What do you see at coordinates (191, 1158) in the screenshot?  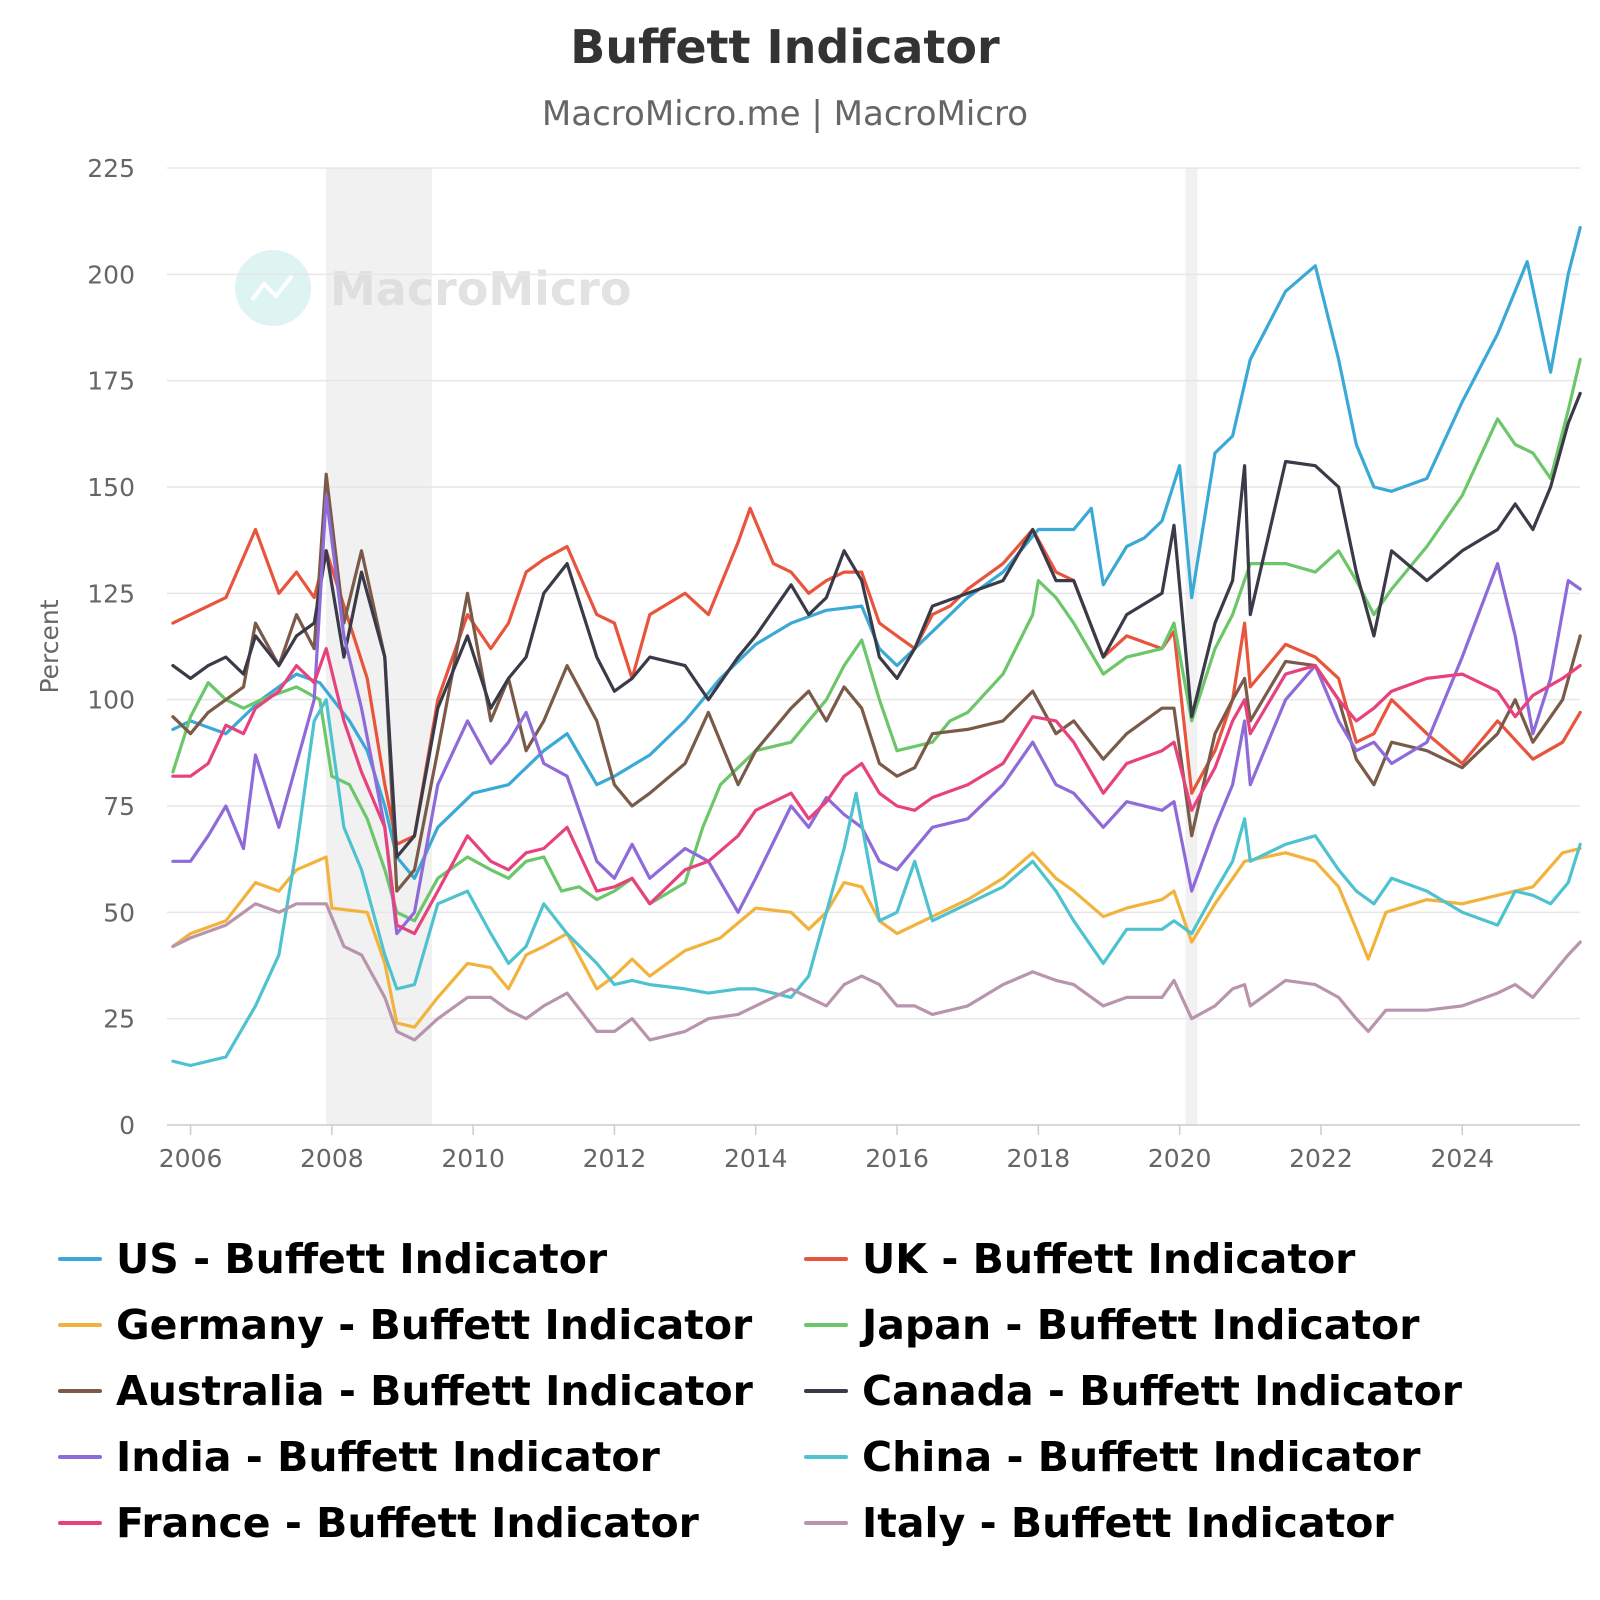 I see `x-tick-label: 2006` at bounding box center [191, 1158].